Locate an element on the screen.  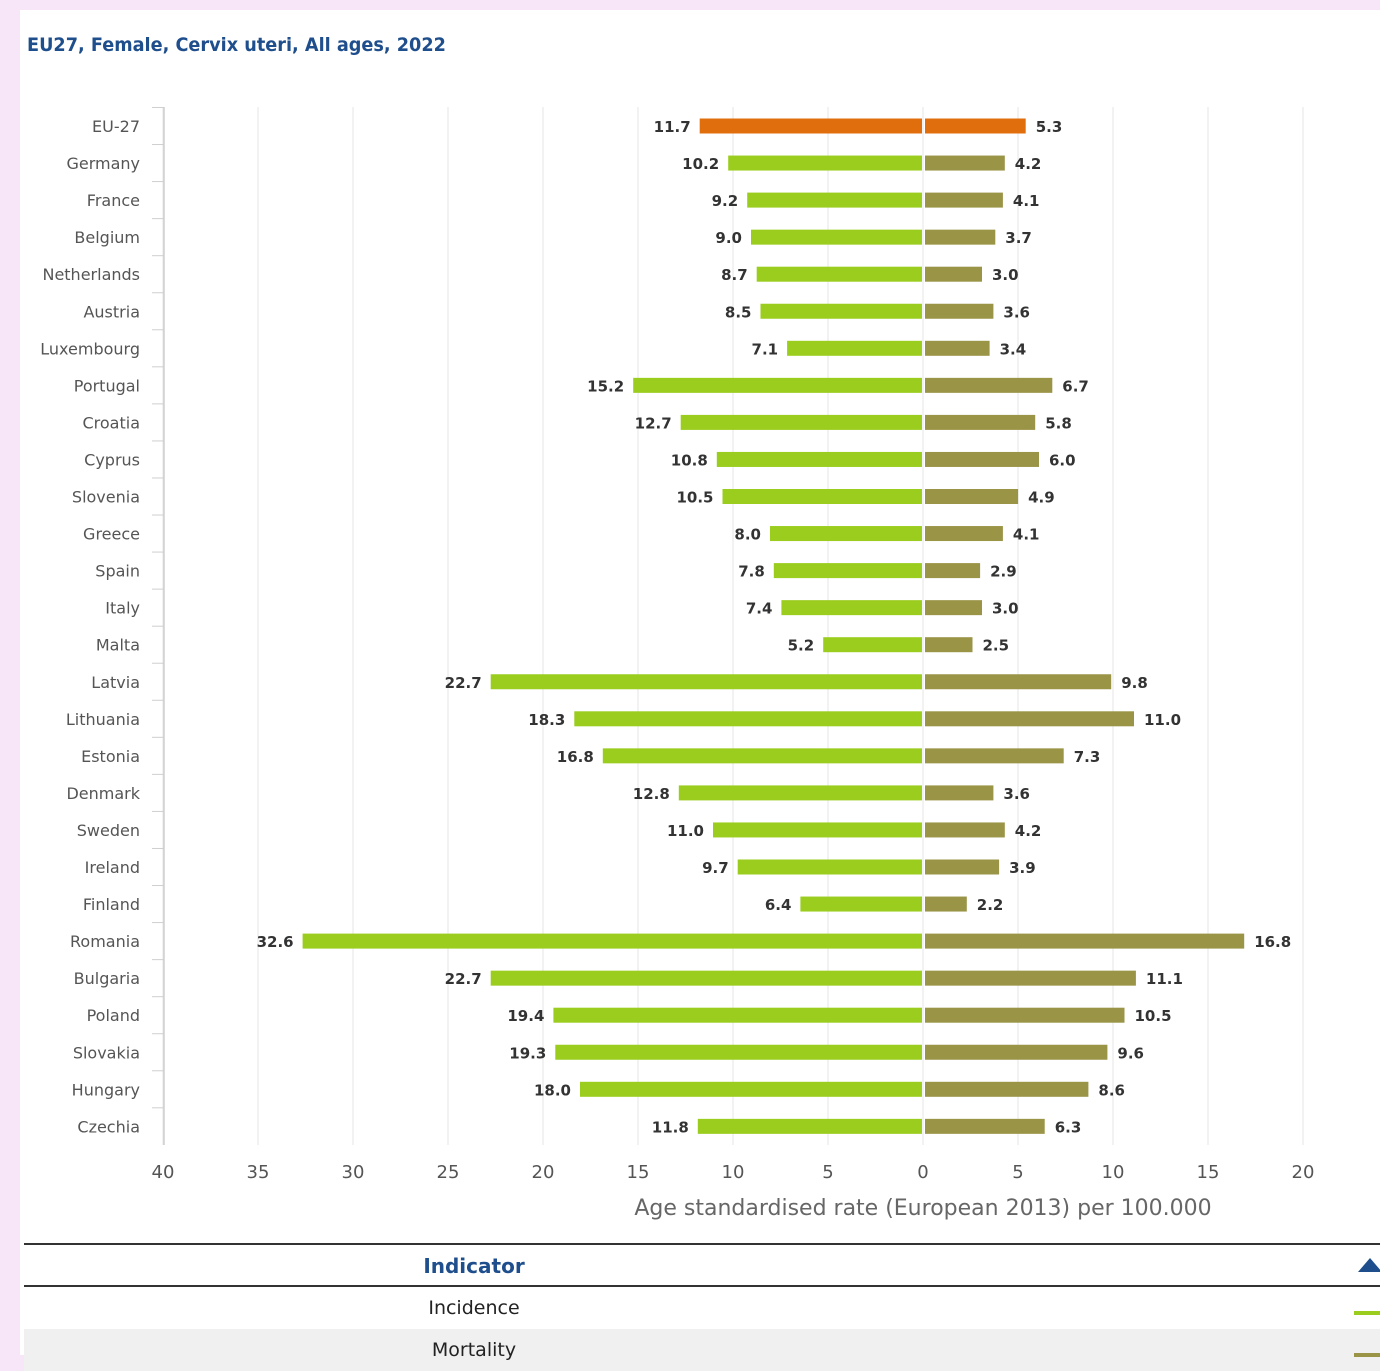
category-label: France is located at coordinates (113, 200).